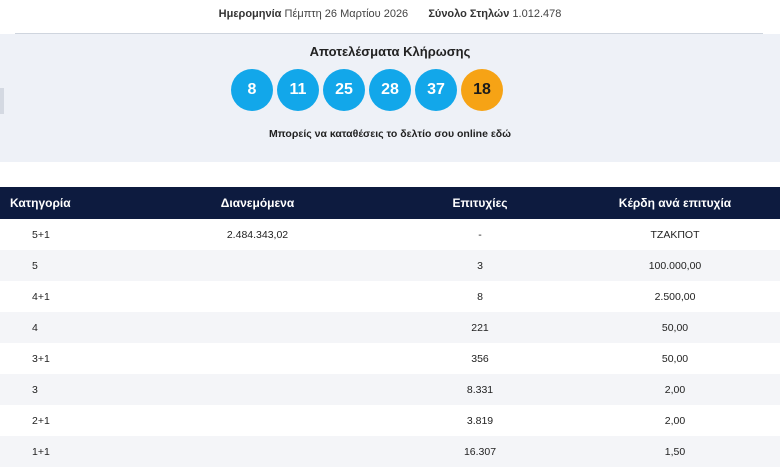 The width and height of the screenshot is (780, 470). Describe the element at coordinates (41, 234) in the screenshot. I see `category-cell: 5+1` at that location.